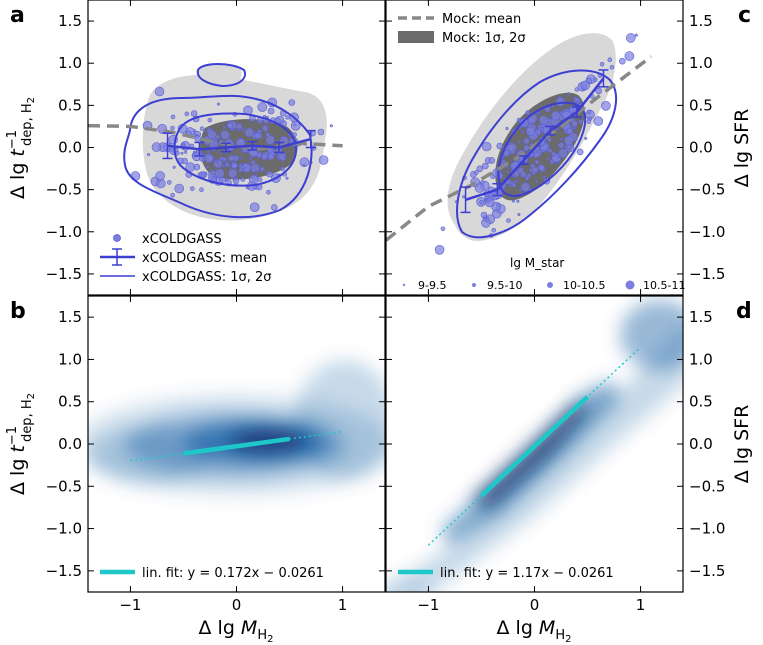  I want to click on x-tick-label: 1, so click(343, 605).